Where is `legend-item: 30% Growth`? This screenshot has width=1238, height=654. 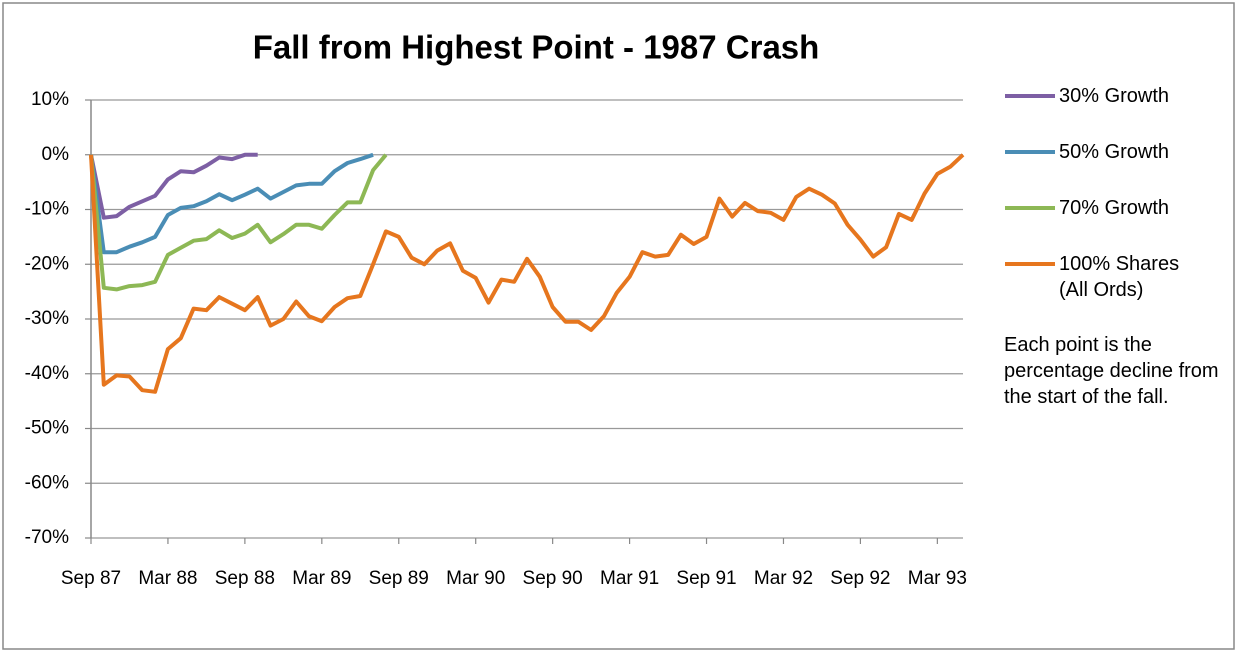
legend-item: 30% Growth is located at coordinates (1102, 96).